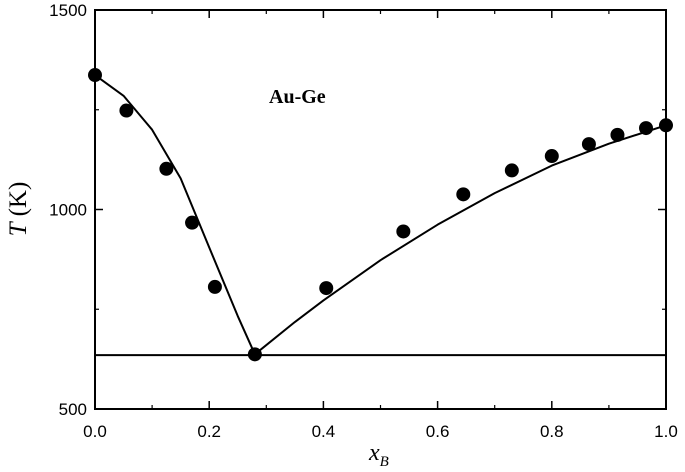  Describe the element at coordinates (18, 199) in the screenshot. I see `y-axis-unit: (K)` at that location.